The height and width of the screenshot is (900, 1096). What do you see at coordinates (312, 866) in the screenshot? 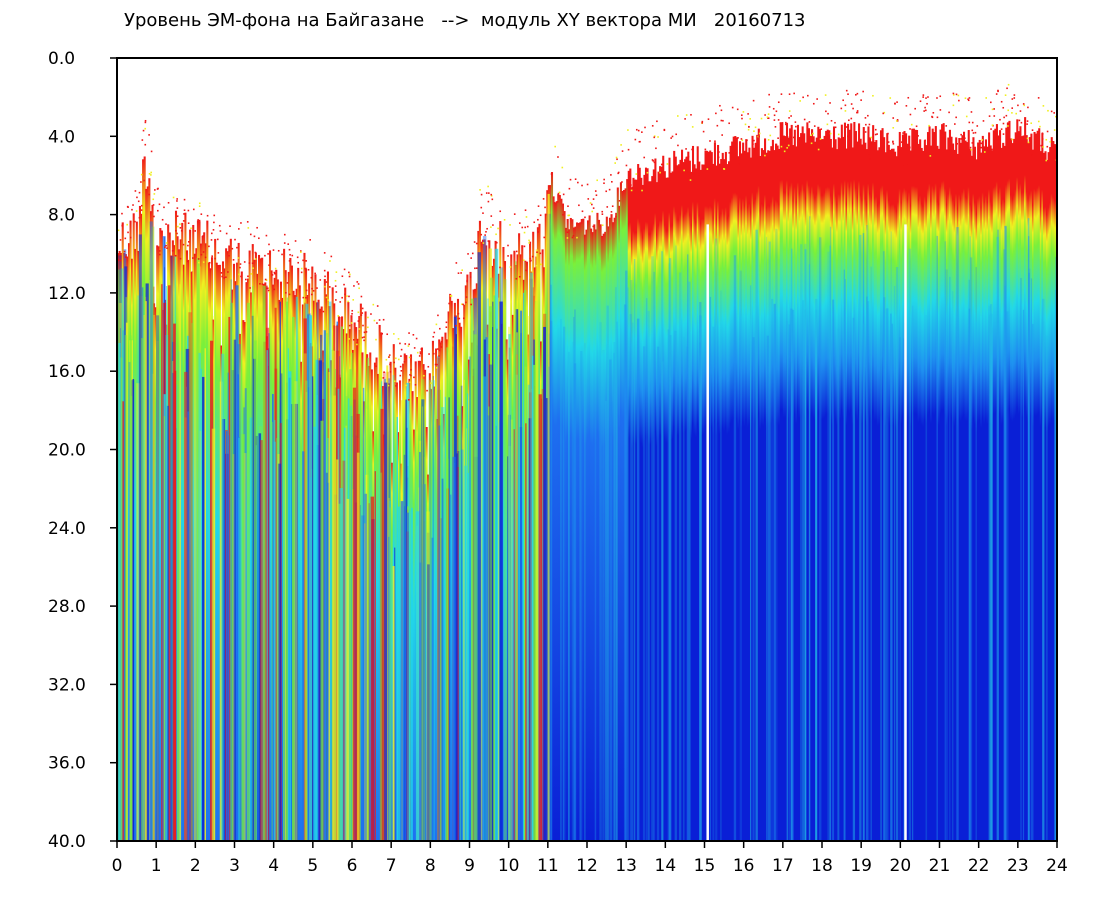
I see `x-tick-label: 5` at bounding box center [312, 866].